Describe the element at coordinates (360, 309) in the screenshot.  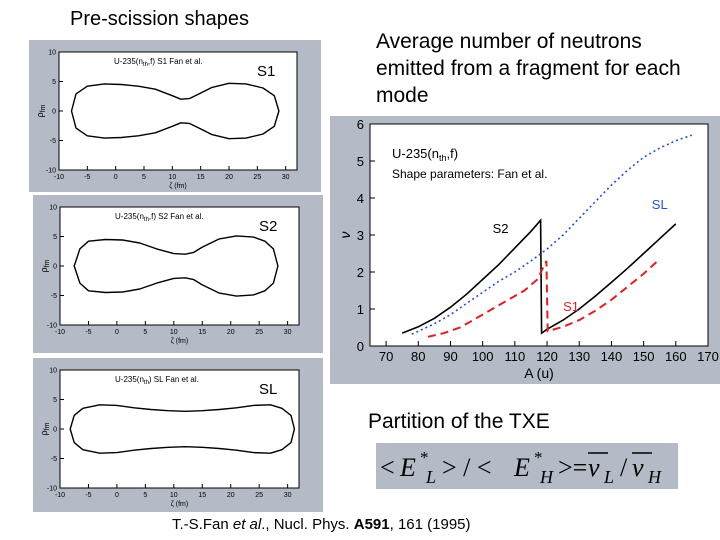
I see `y-tick-label: 1` at that location.